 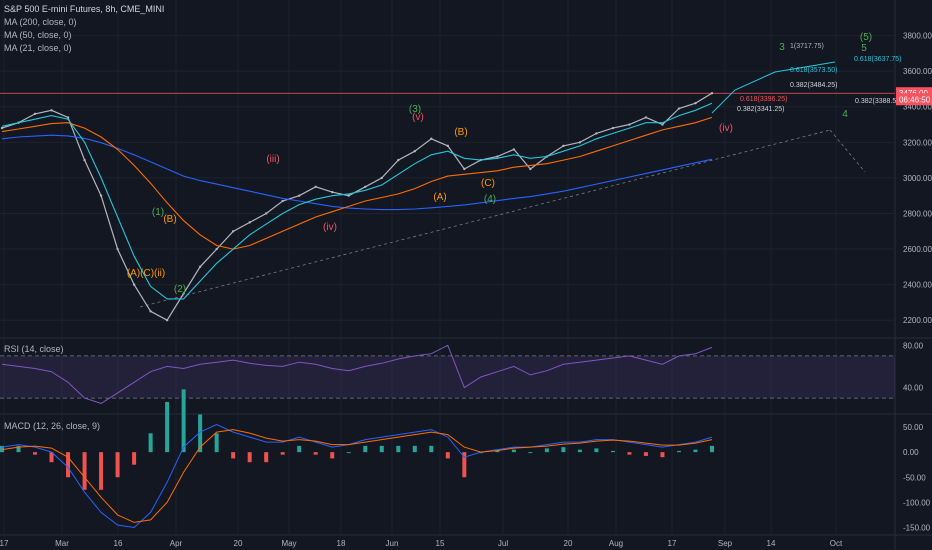 I want to click on price-axis-badge-label: 06:46:50, so click(x=915, y=99).